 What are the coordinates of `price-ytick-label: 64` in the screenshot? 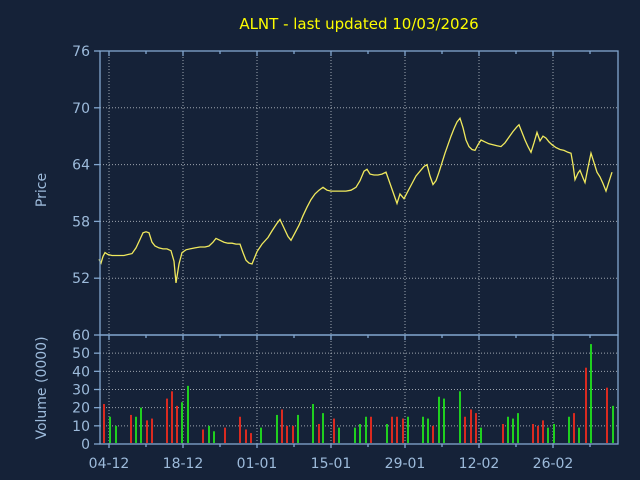 It's located at (81, 166).